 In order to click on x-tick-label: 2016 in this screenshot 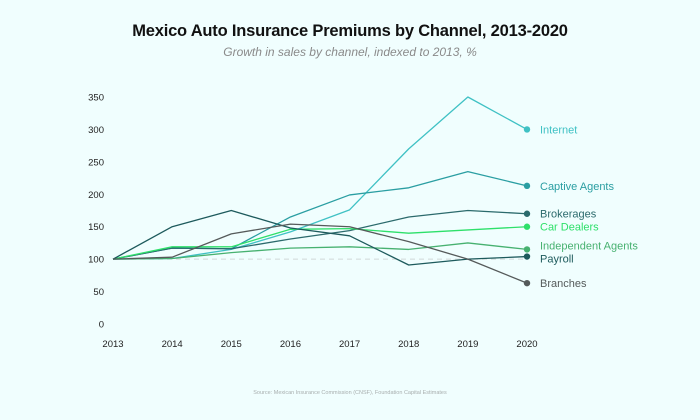, I will do `click(290, 344)`.